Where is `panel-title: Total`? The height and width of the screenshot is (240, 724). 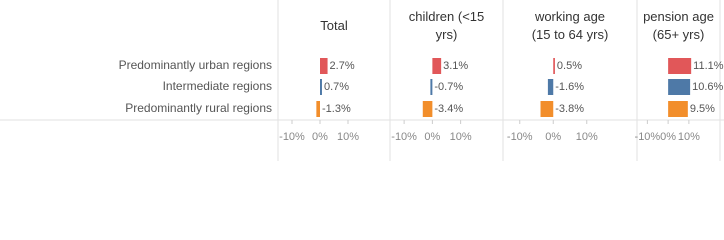
panel-title: Total is located at coordinates (334, 26).